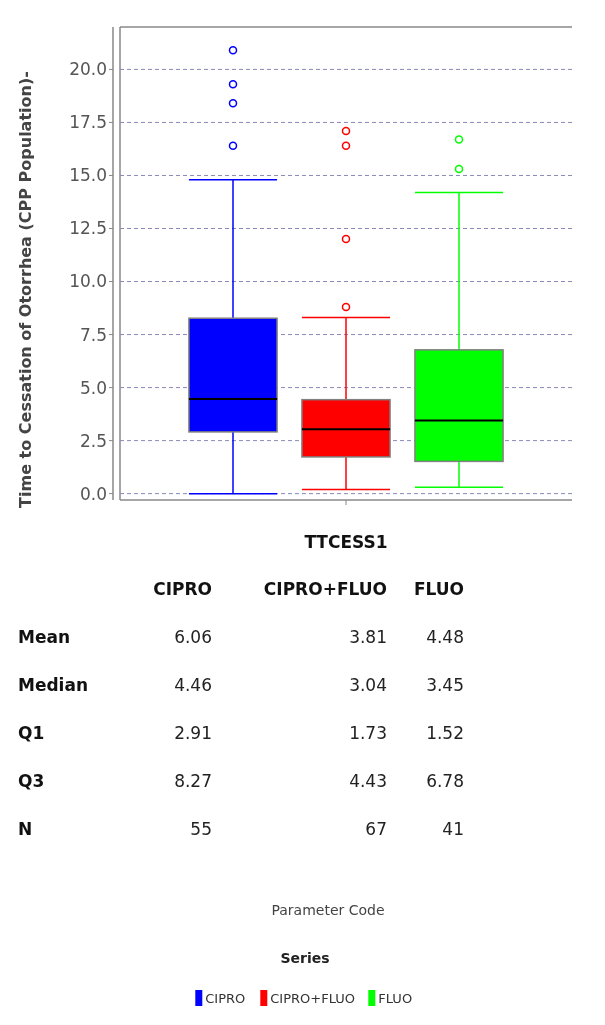 The width and height of the screenshot is (605, 1025). Describe the element at coordinates (453, 829) in the screenshot. I see `text: 41` at that location.